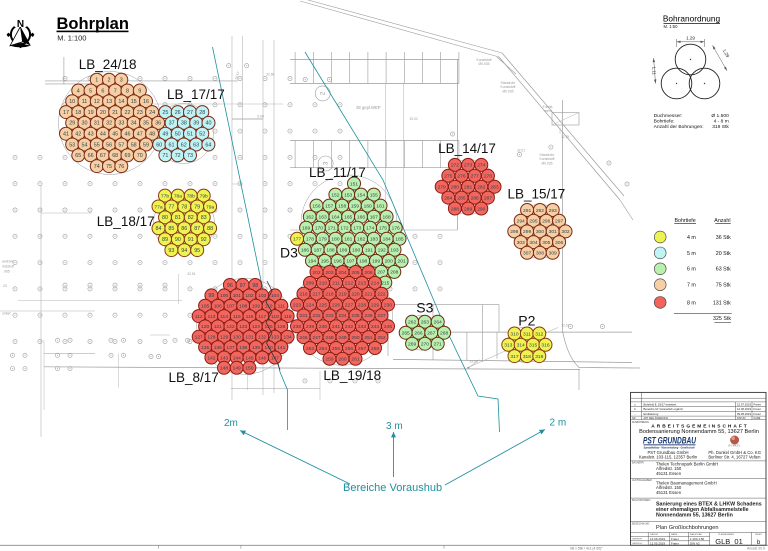  I want to click on svg-text: 233, so click(329, 316).